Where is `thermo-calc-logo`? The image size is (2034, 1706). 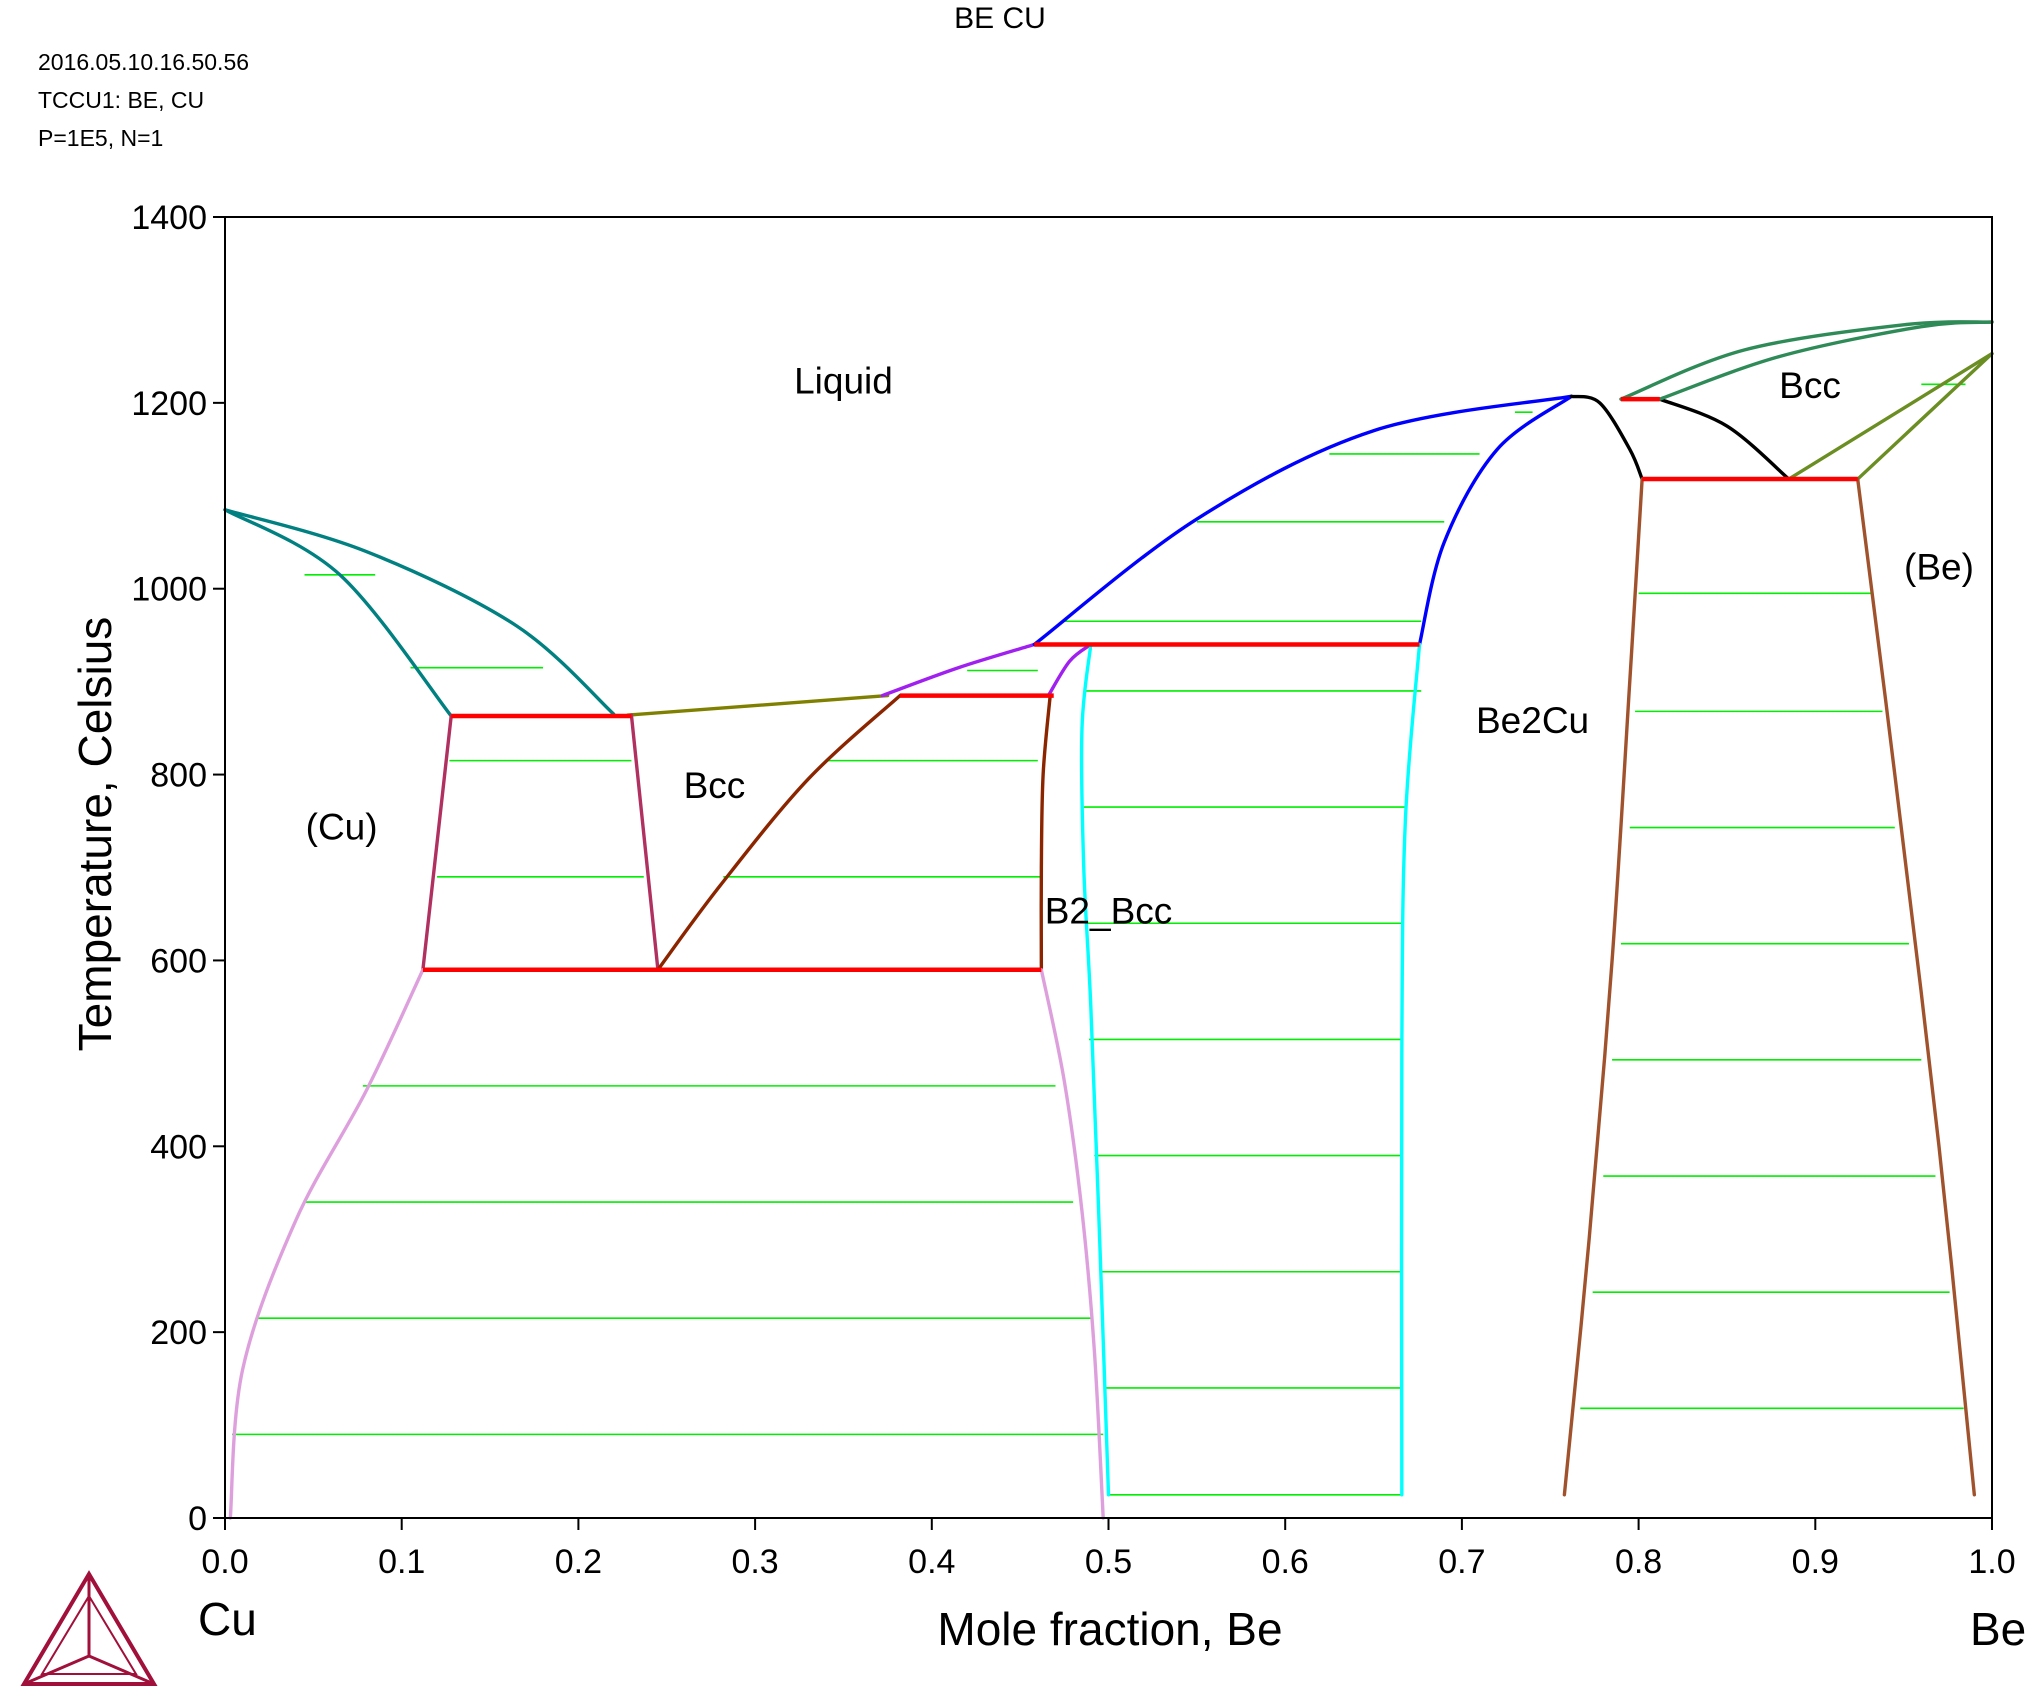 thermo-calc-logo is located at coordinates (89, 1628).